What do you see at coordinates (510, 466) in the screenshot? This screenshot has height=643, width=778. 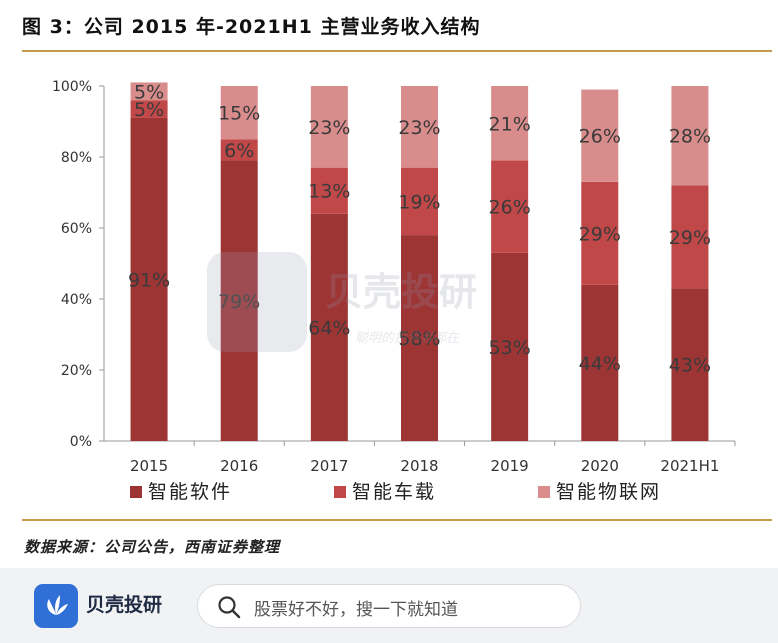 I see `x-tick-label: 2019` at bounding box center [510, 466].